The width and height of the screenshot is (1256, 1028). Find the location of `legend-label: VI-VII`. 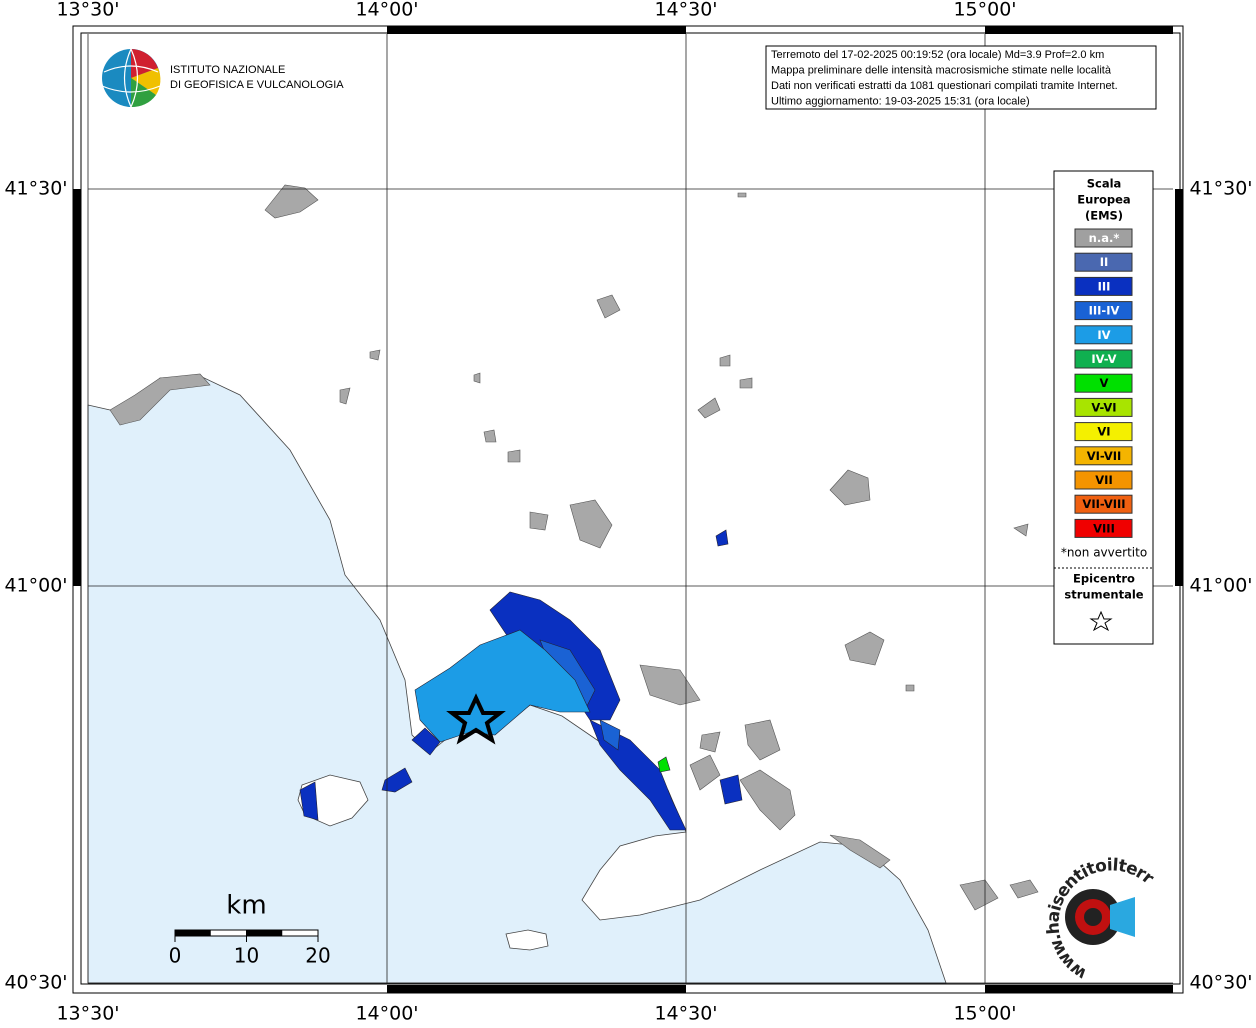

legend-label: VI-VII is located at coordinates (1104, 456).